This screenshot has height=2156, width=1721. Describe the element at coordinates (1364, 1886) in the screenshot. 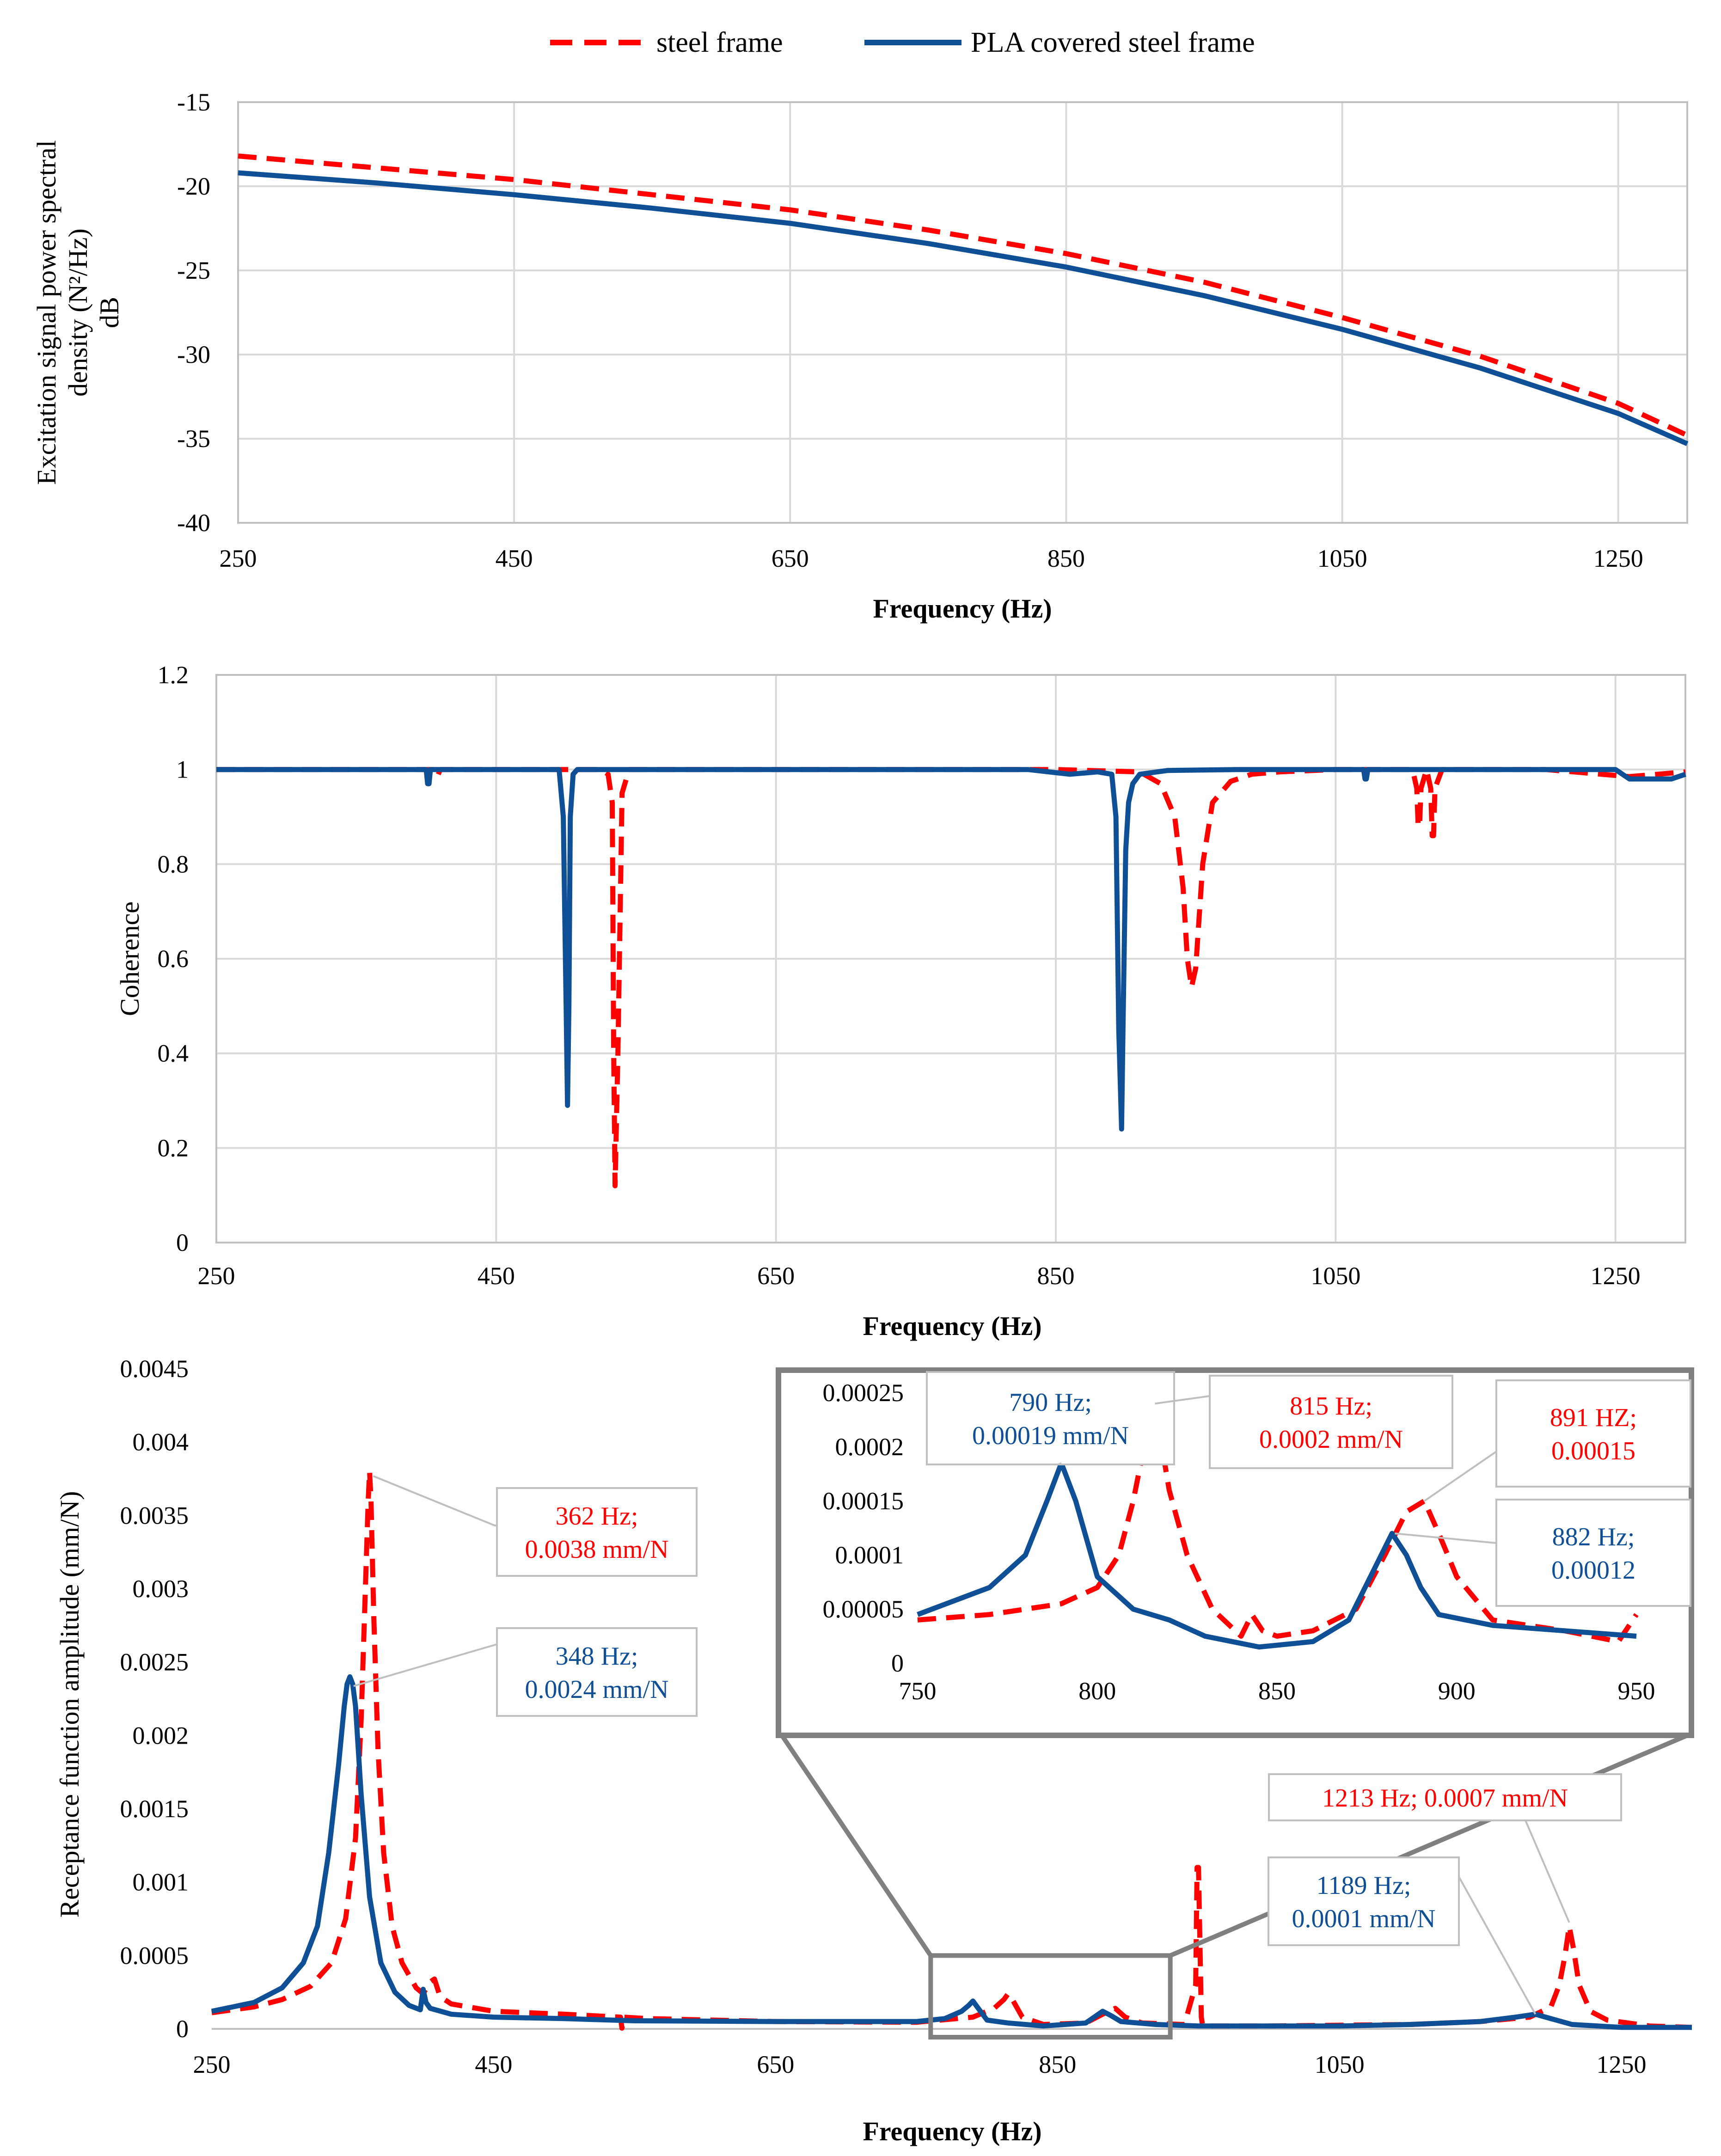

I see `anno-1189hz-callout-text: 1189 Hz;` at that location.